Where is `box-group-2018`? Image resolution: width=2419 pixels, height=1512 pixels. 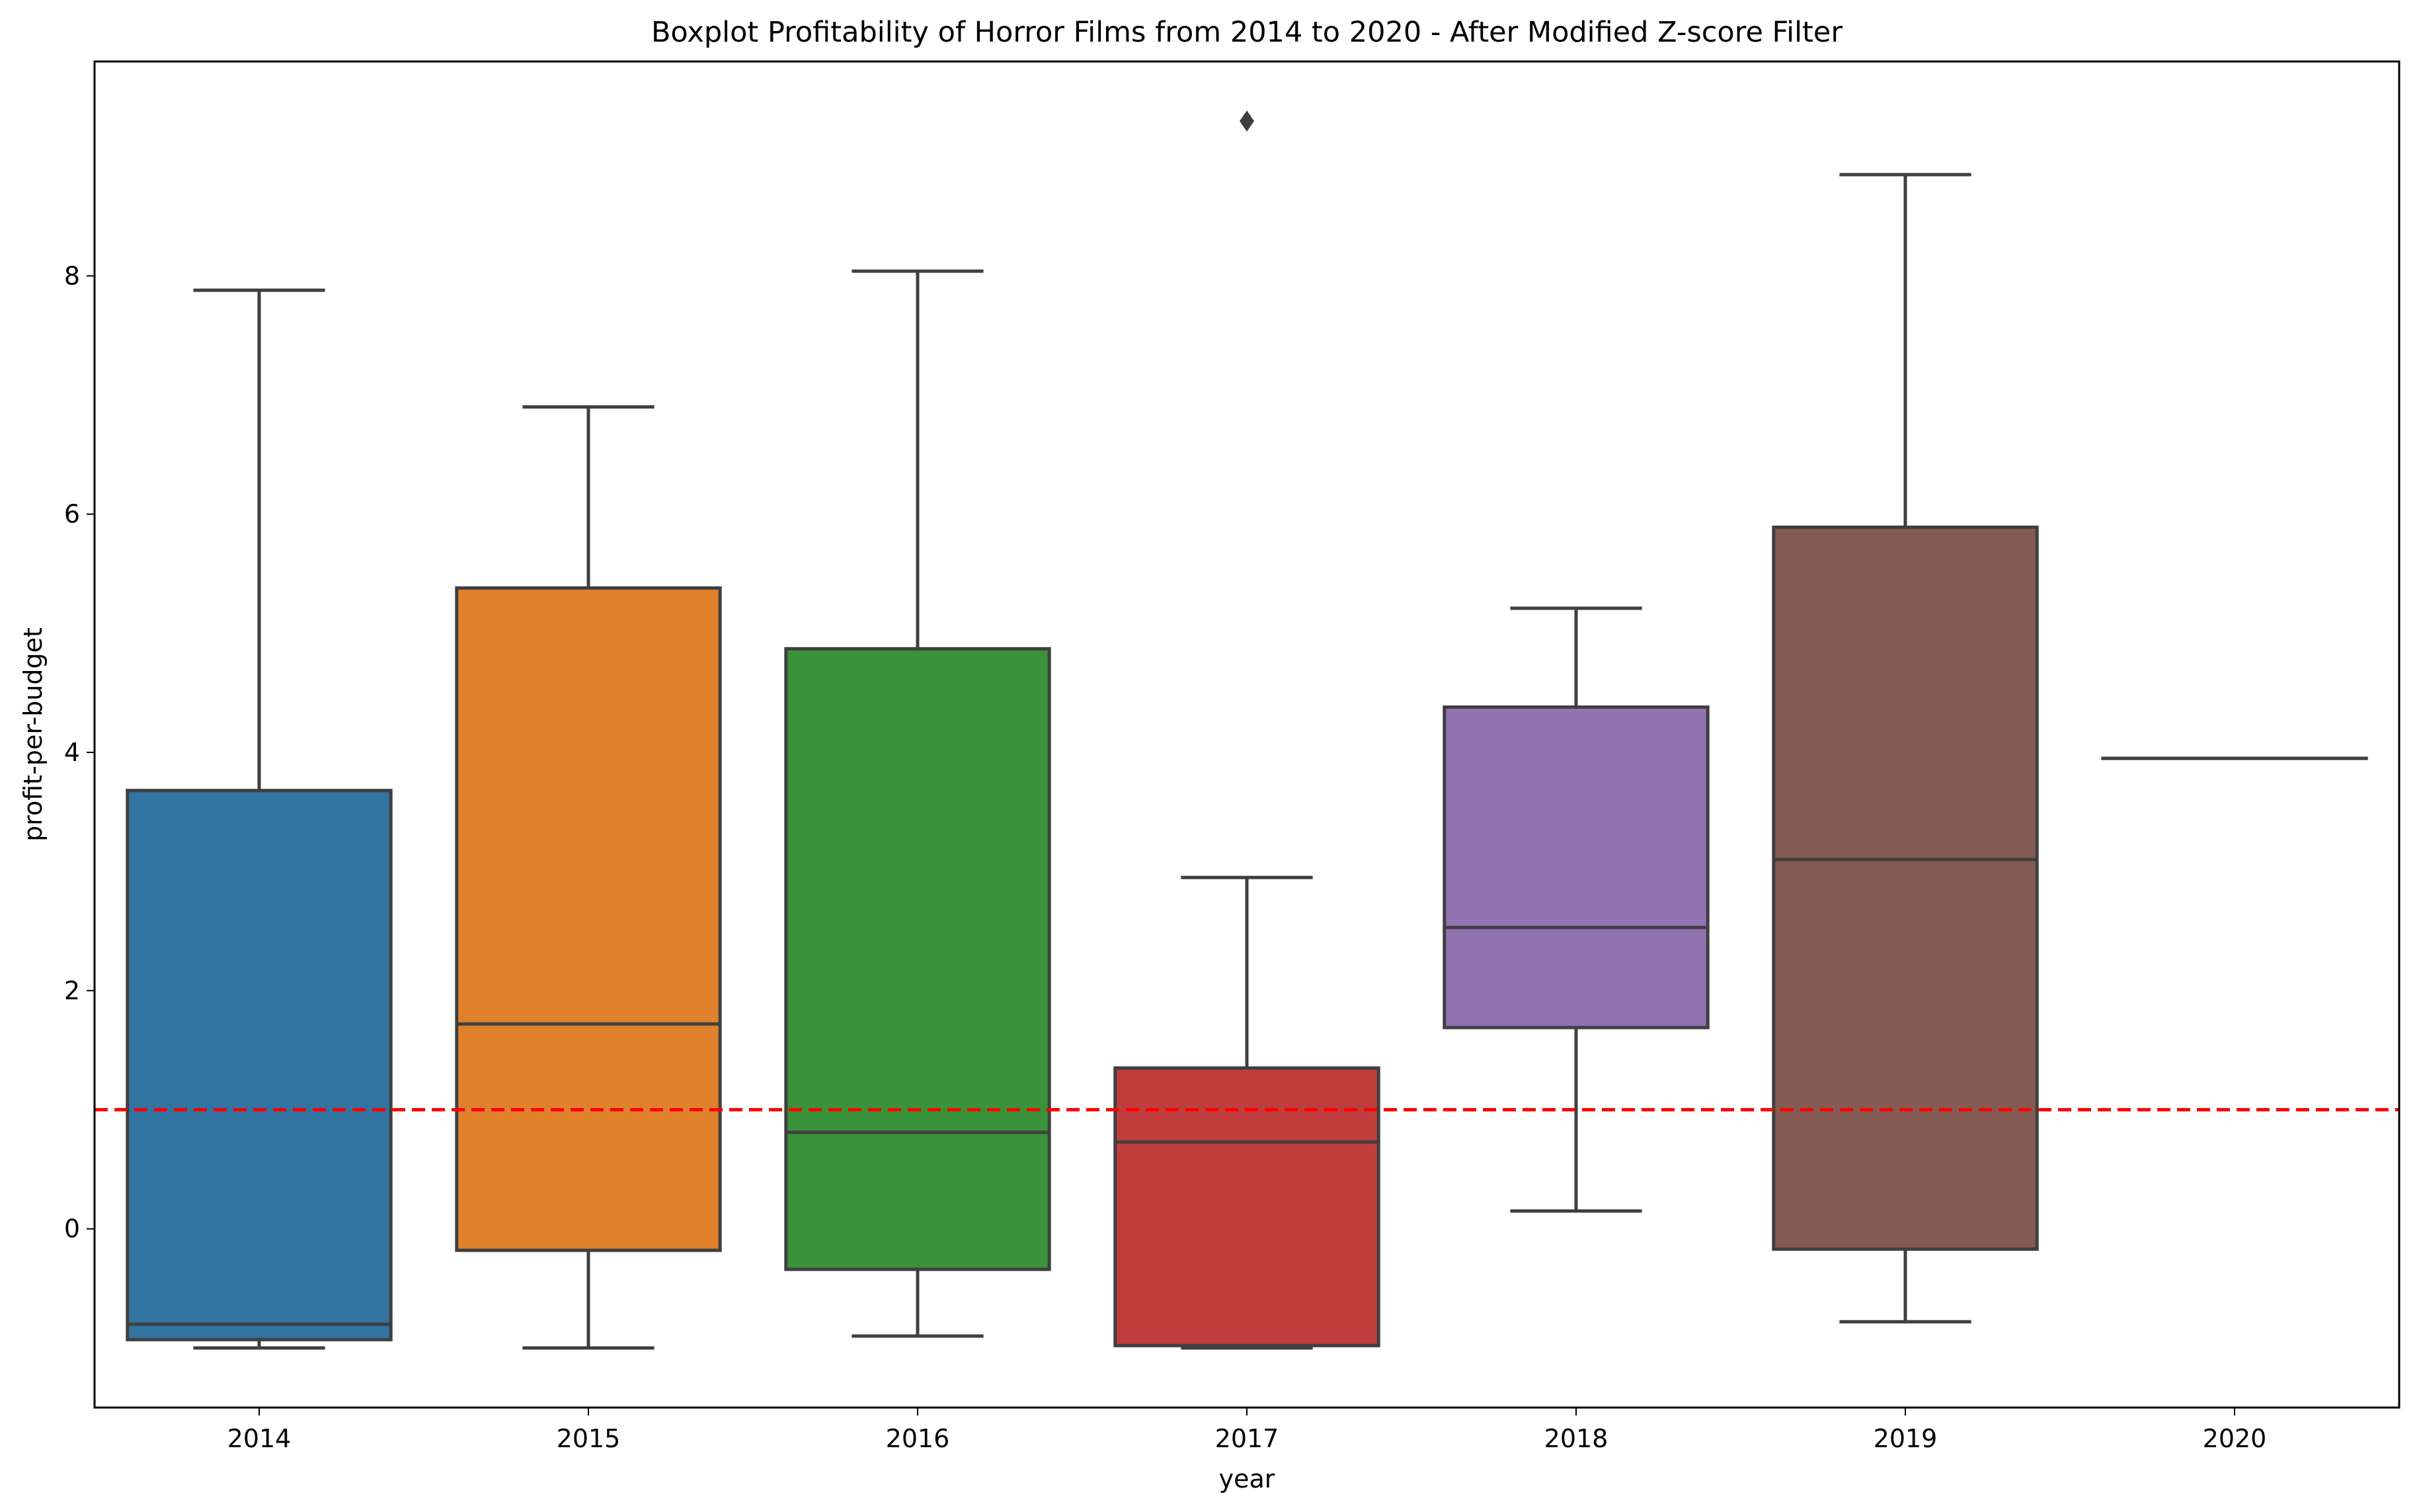 box-group-2018 is located at coordinates (1576, 910).